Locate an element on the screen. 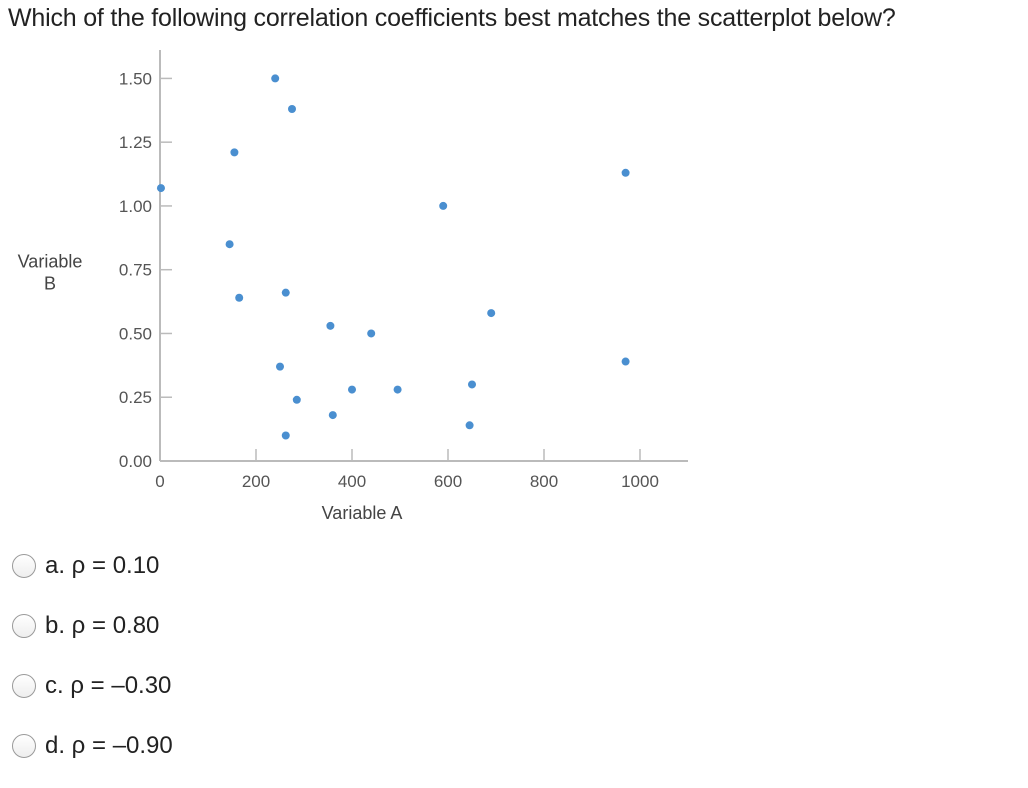  option-a-label: a. ρ = 0.10 is located at coordinates (102, 565).